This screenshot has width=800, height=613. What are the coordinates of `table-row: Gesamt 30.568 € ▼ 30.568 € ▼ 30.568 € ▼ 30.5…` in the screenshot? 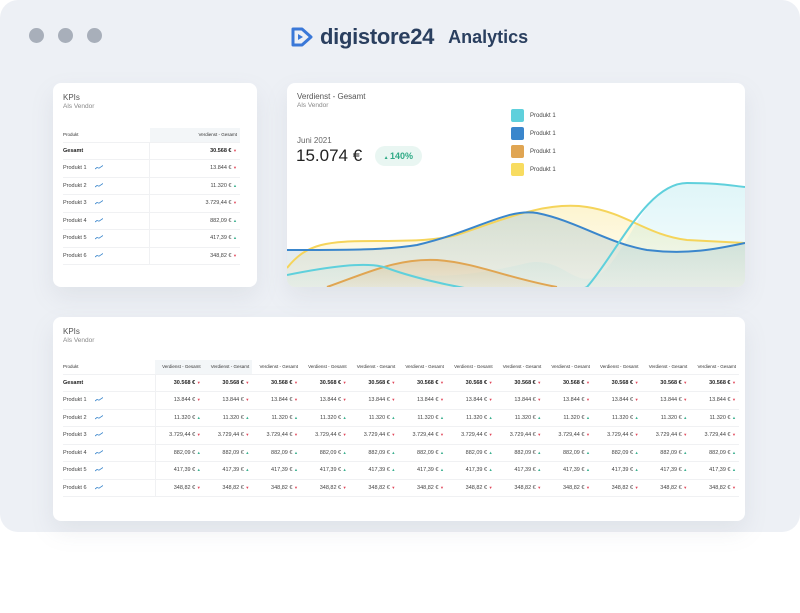 It's located at (401, 383).